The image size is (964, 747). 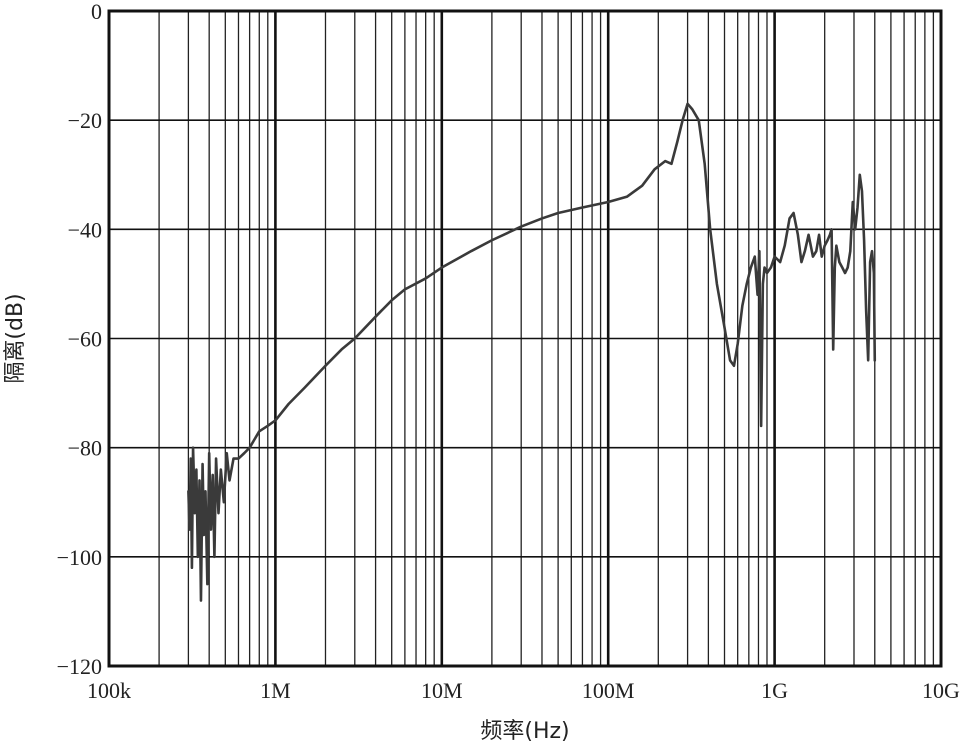 I want to click on y-tick-labels: 0 −20 −40 −60 −80 −100 −120, so click(x=79, y=339).